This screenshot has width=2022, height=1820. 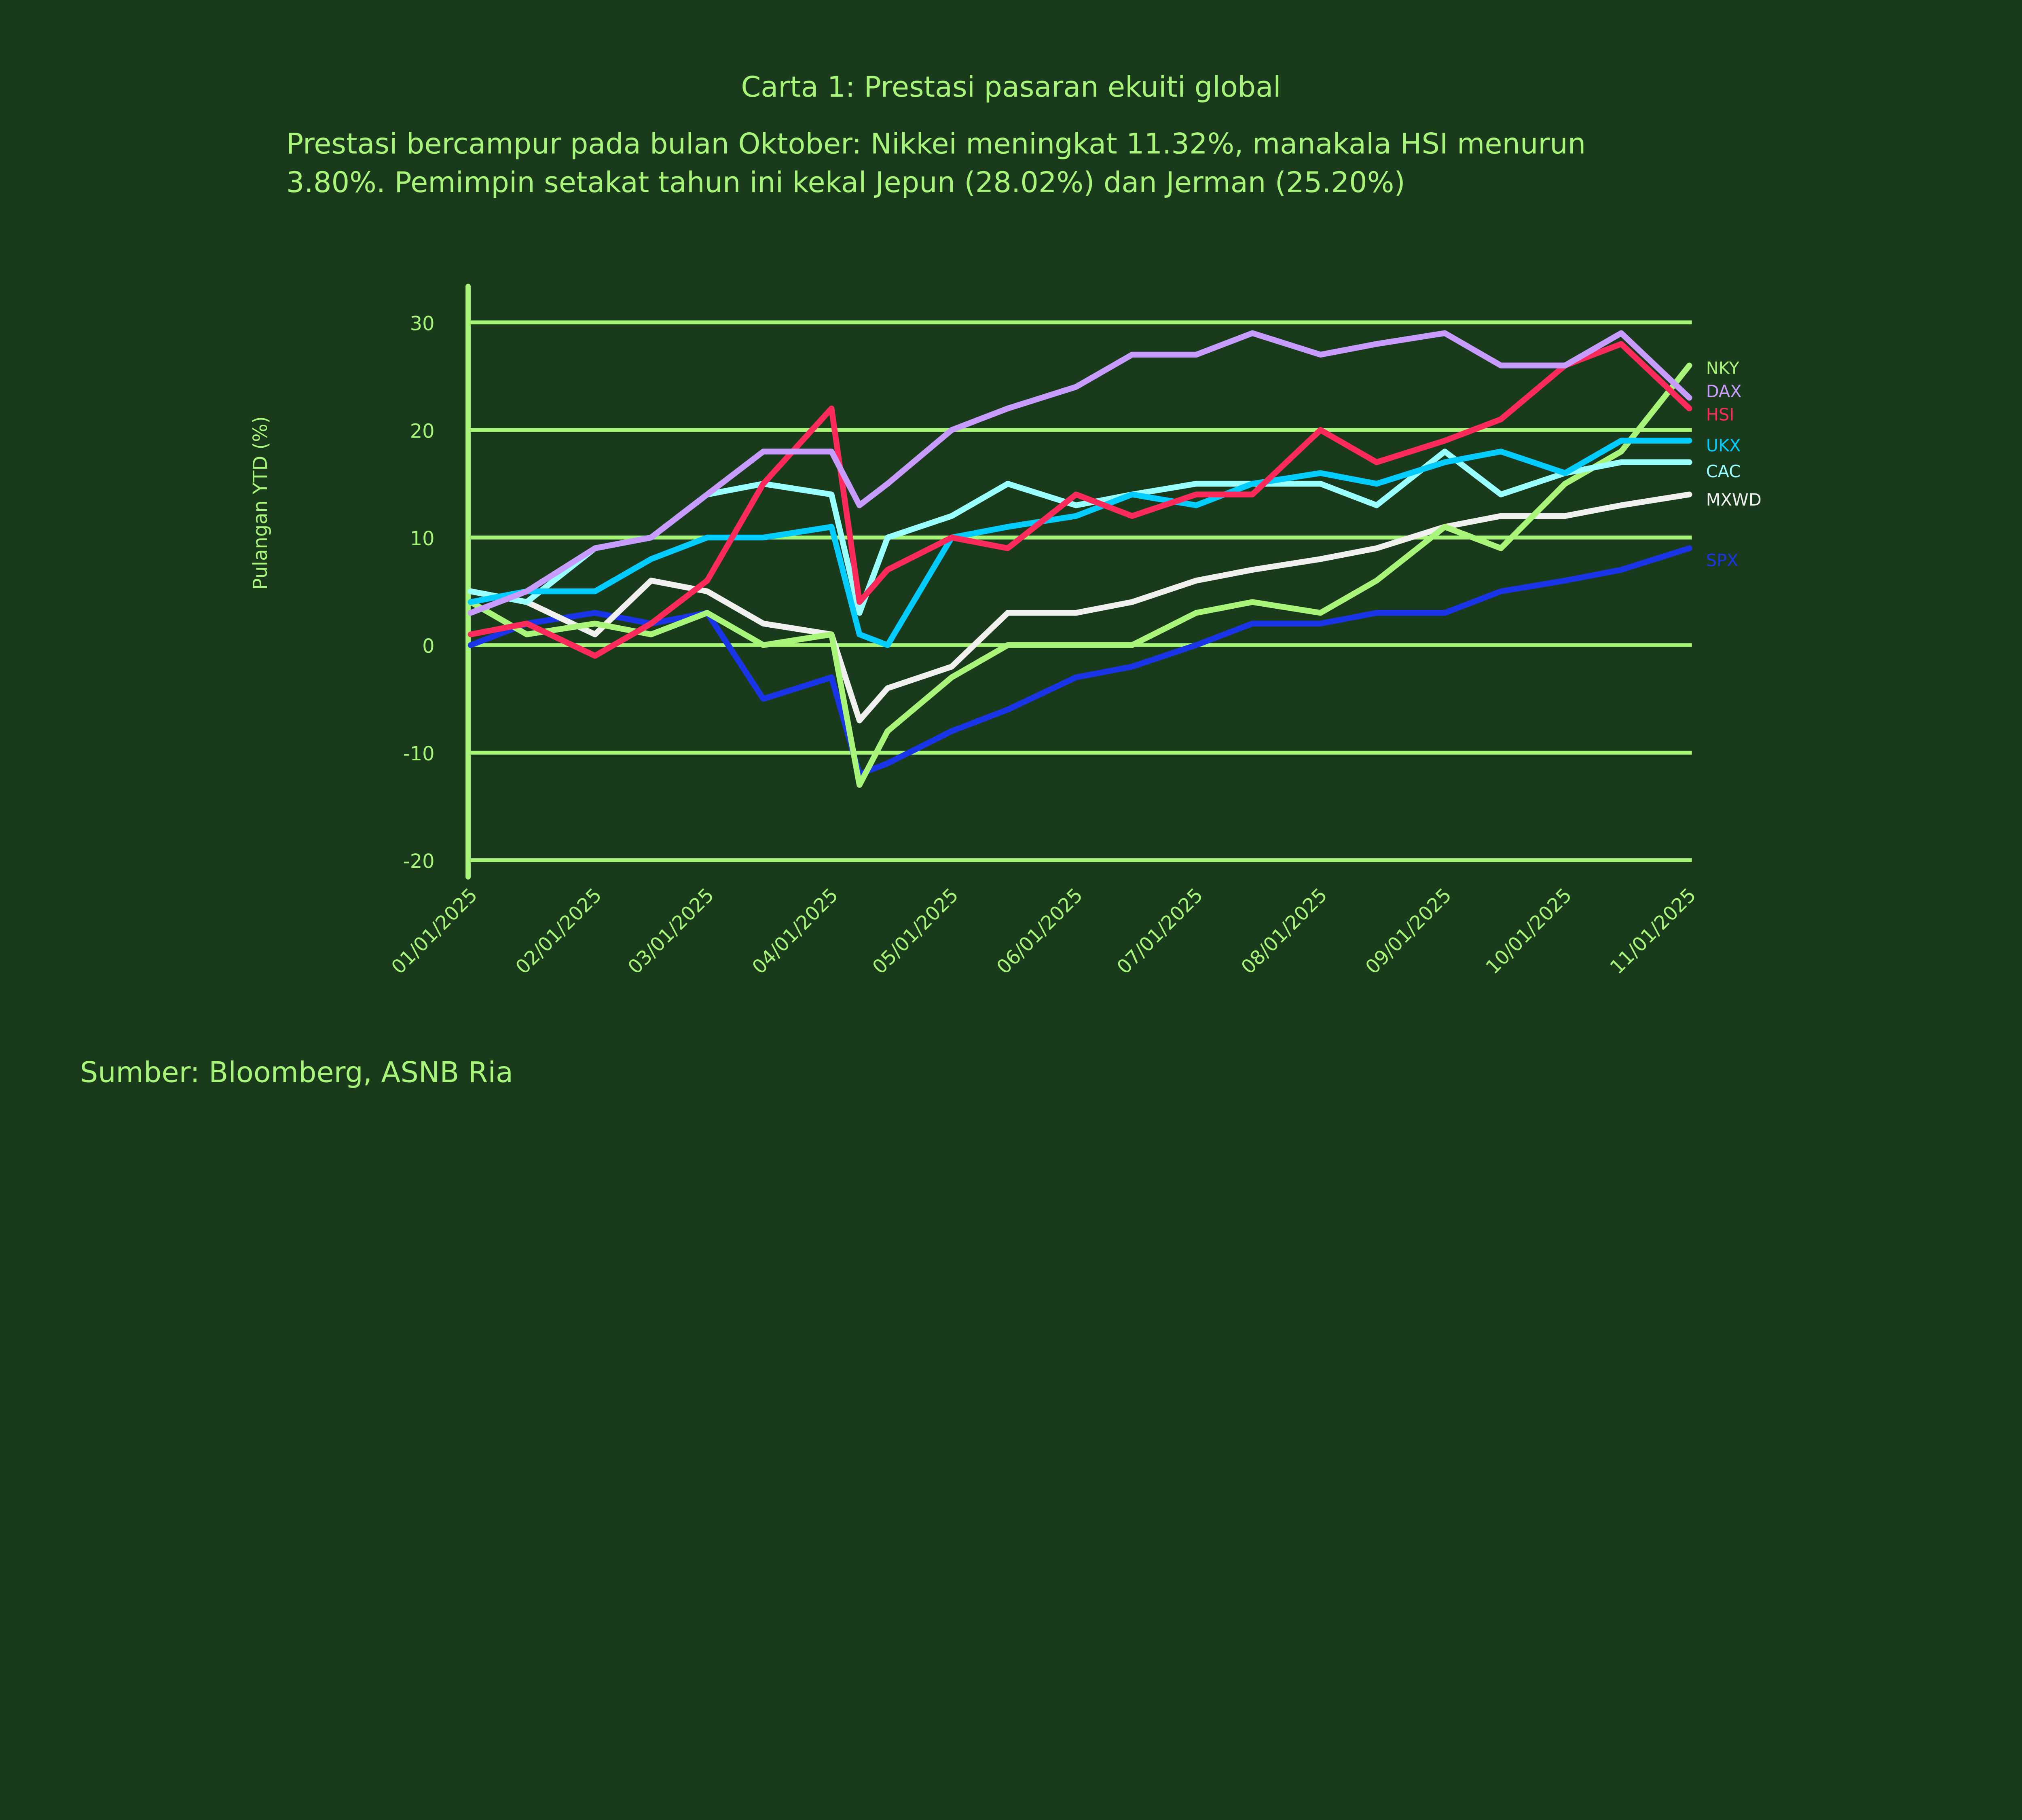 What do you see at coordinates (418, 593) in the screenshot?
I see `y-tick-labels: 30 20 10 0 -10 -20` at bounding box center [418, 593].